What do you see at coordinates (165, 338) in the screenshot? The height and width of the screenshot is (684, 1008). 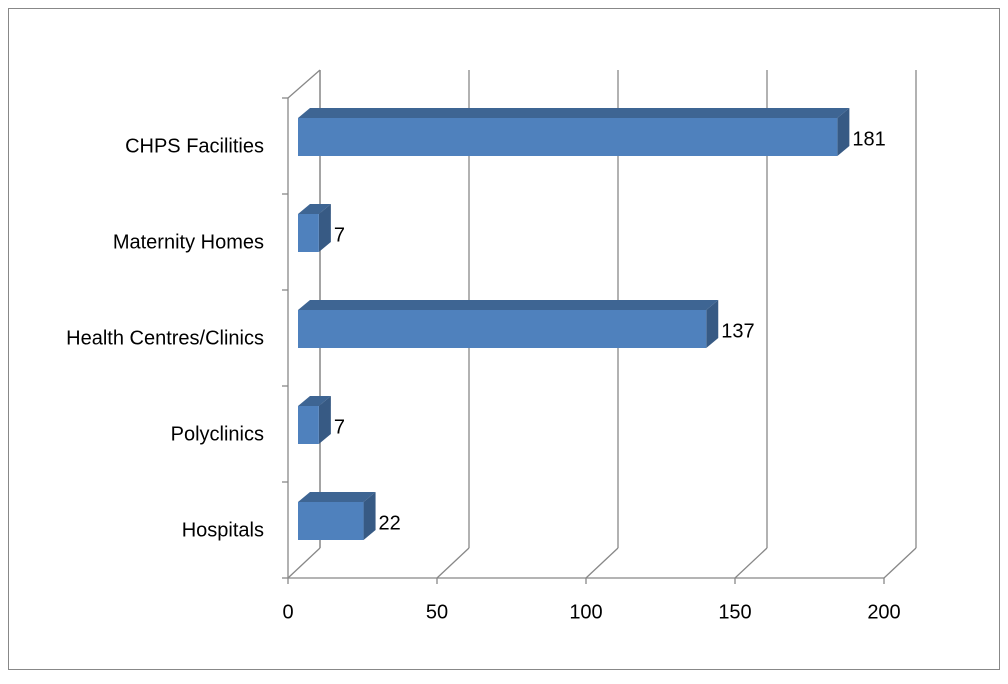 I see `y-tick-label: Health Centres/Clinics` at bounding box center [165, 338].